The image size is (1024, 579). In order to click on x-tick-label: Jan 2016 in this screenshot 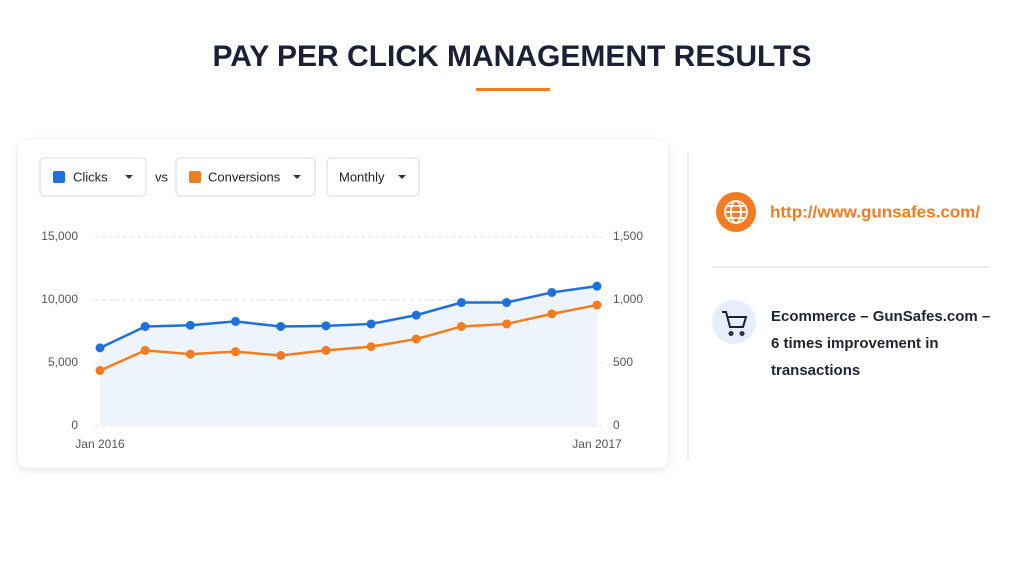, I will do `click(100, 444)`.